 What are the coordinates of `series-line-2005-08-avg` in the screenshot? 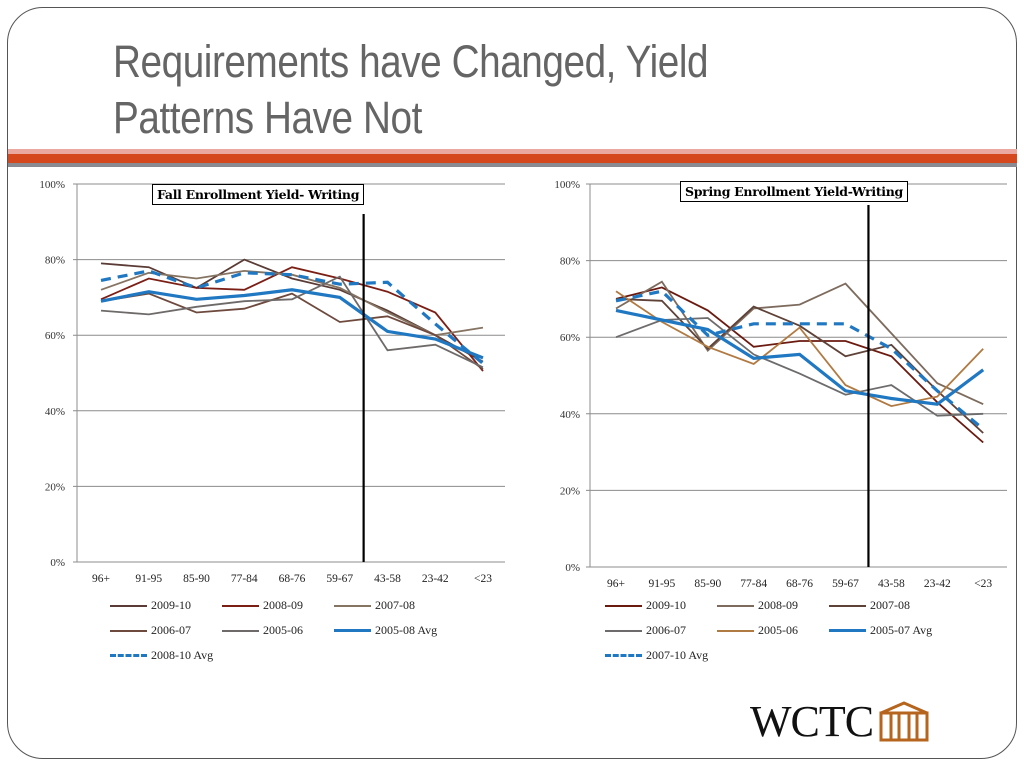 It's located at (292, 324).